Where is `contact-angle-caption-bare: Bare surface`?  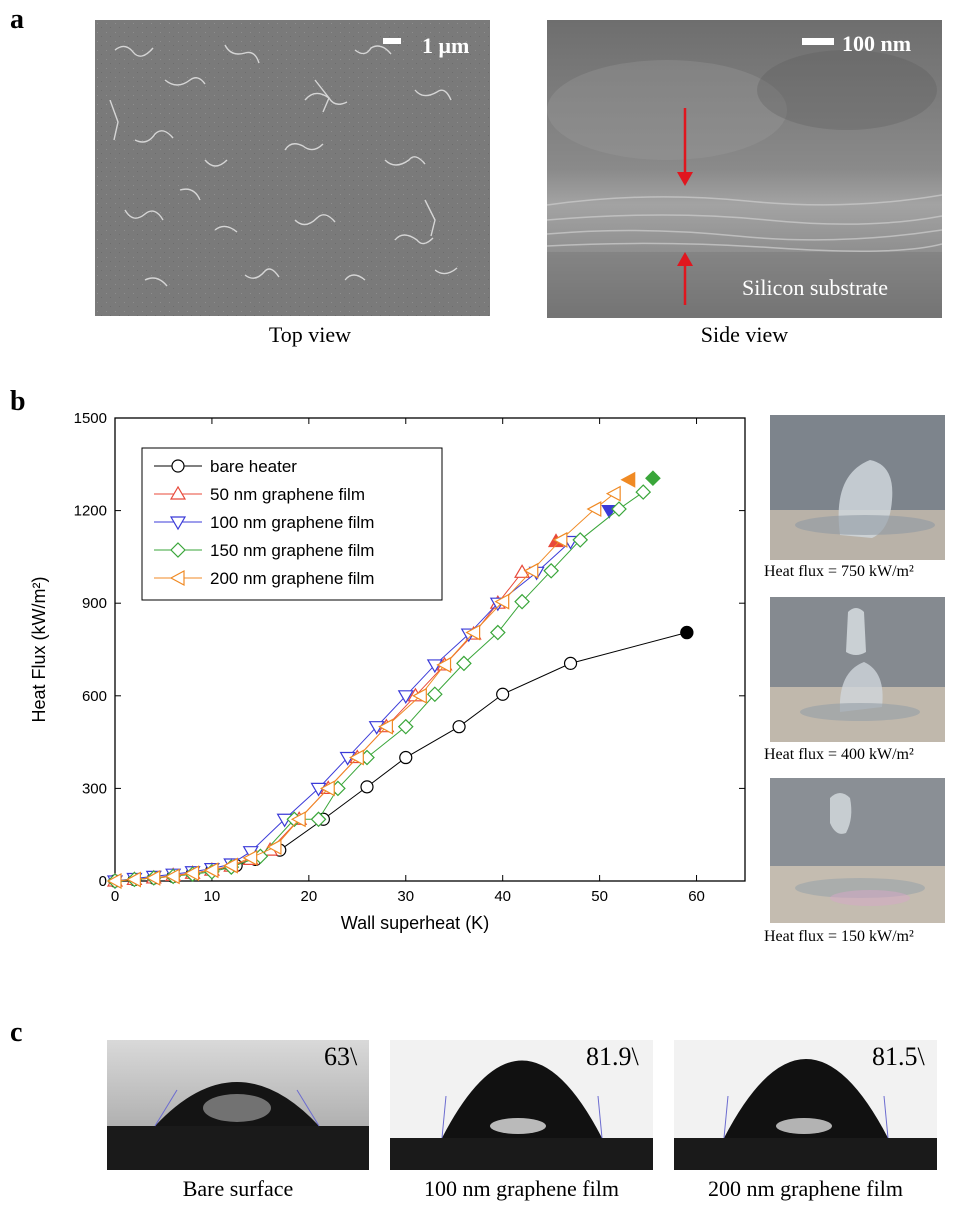
contact-angle-caption-bare: Bare surface is located at coordinates (238, 1188).